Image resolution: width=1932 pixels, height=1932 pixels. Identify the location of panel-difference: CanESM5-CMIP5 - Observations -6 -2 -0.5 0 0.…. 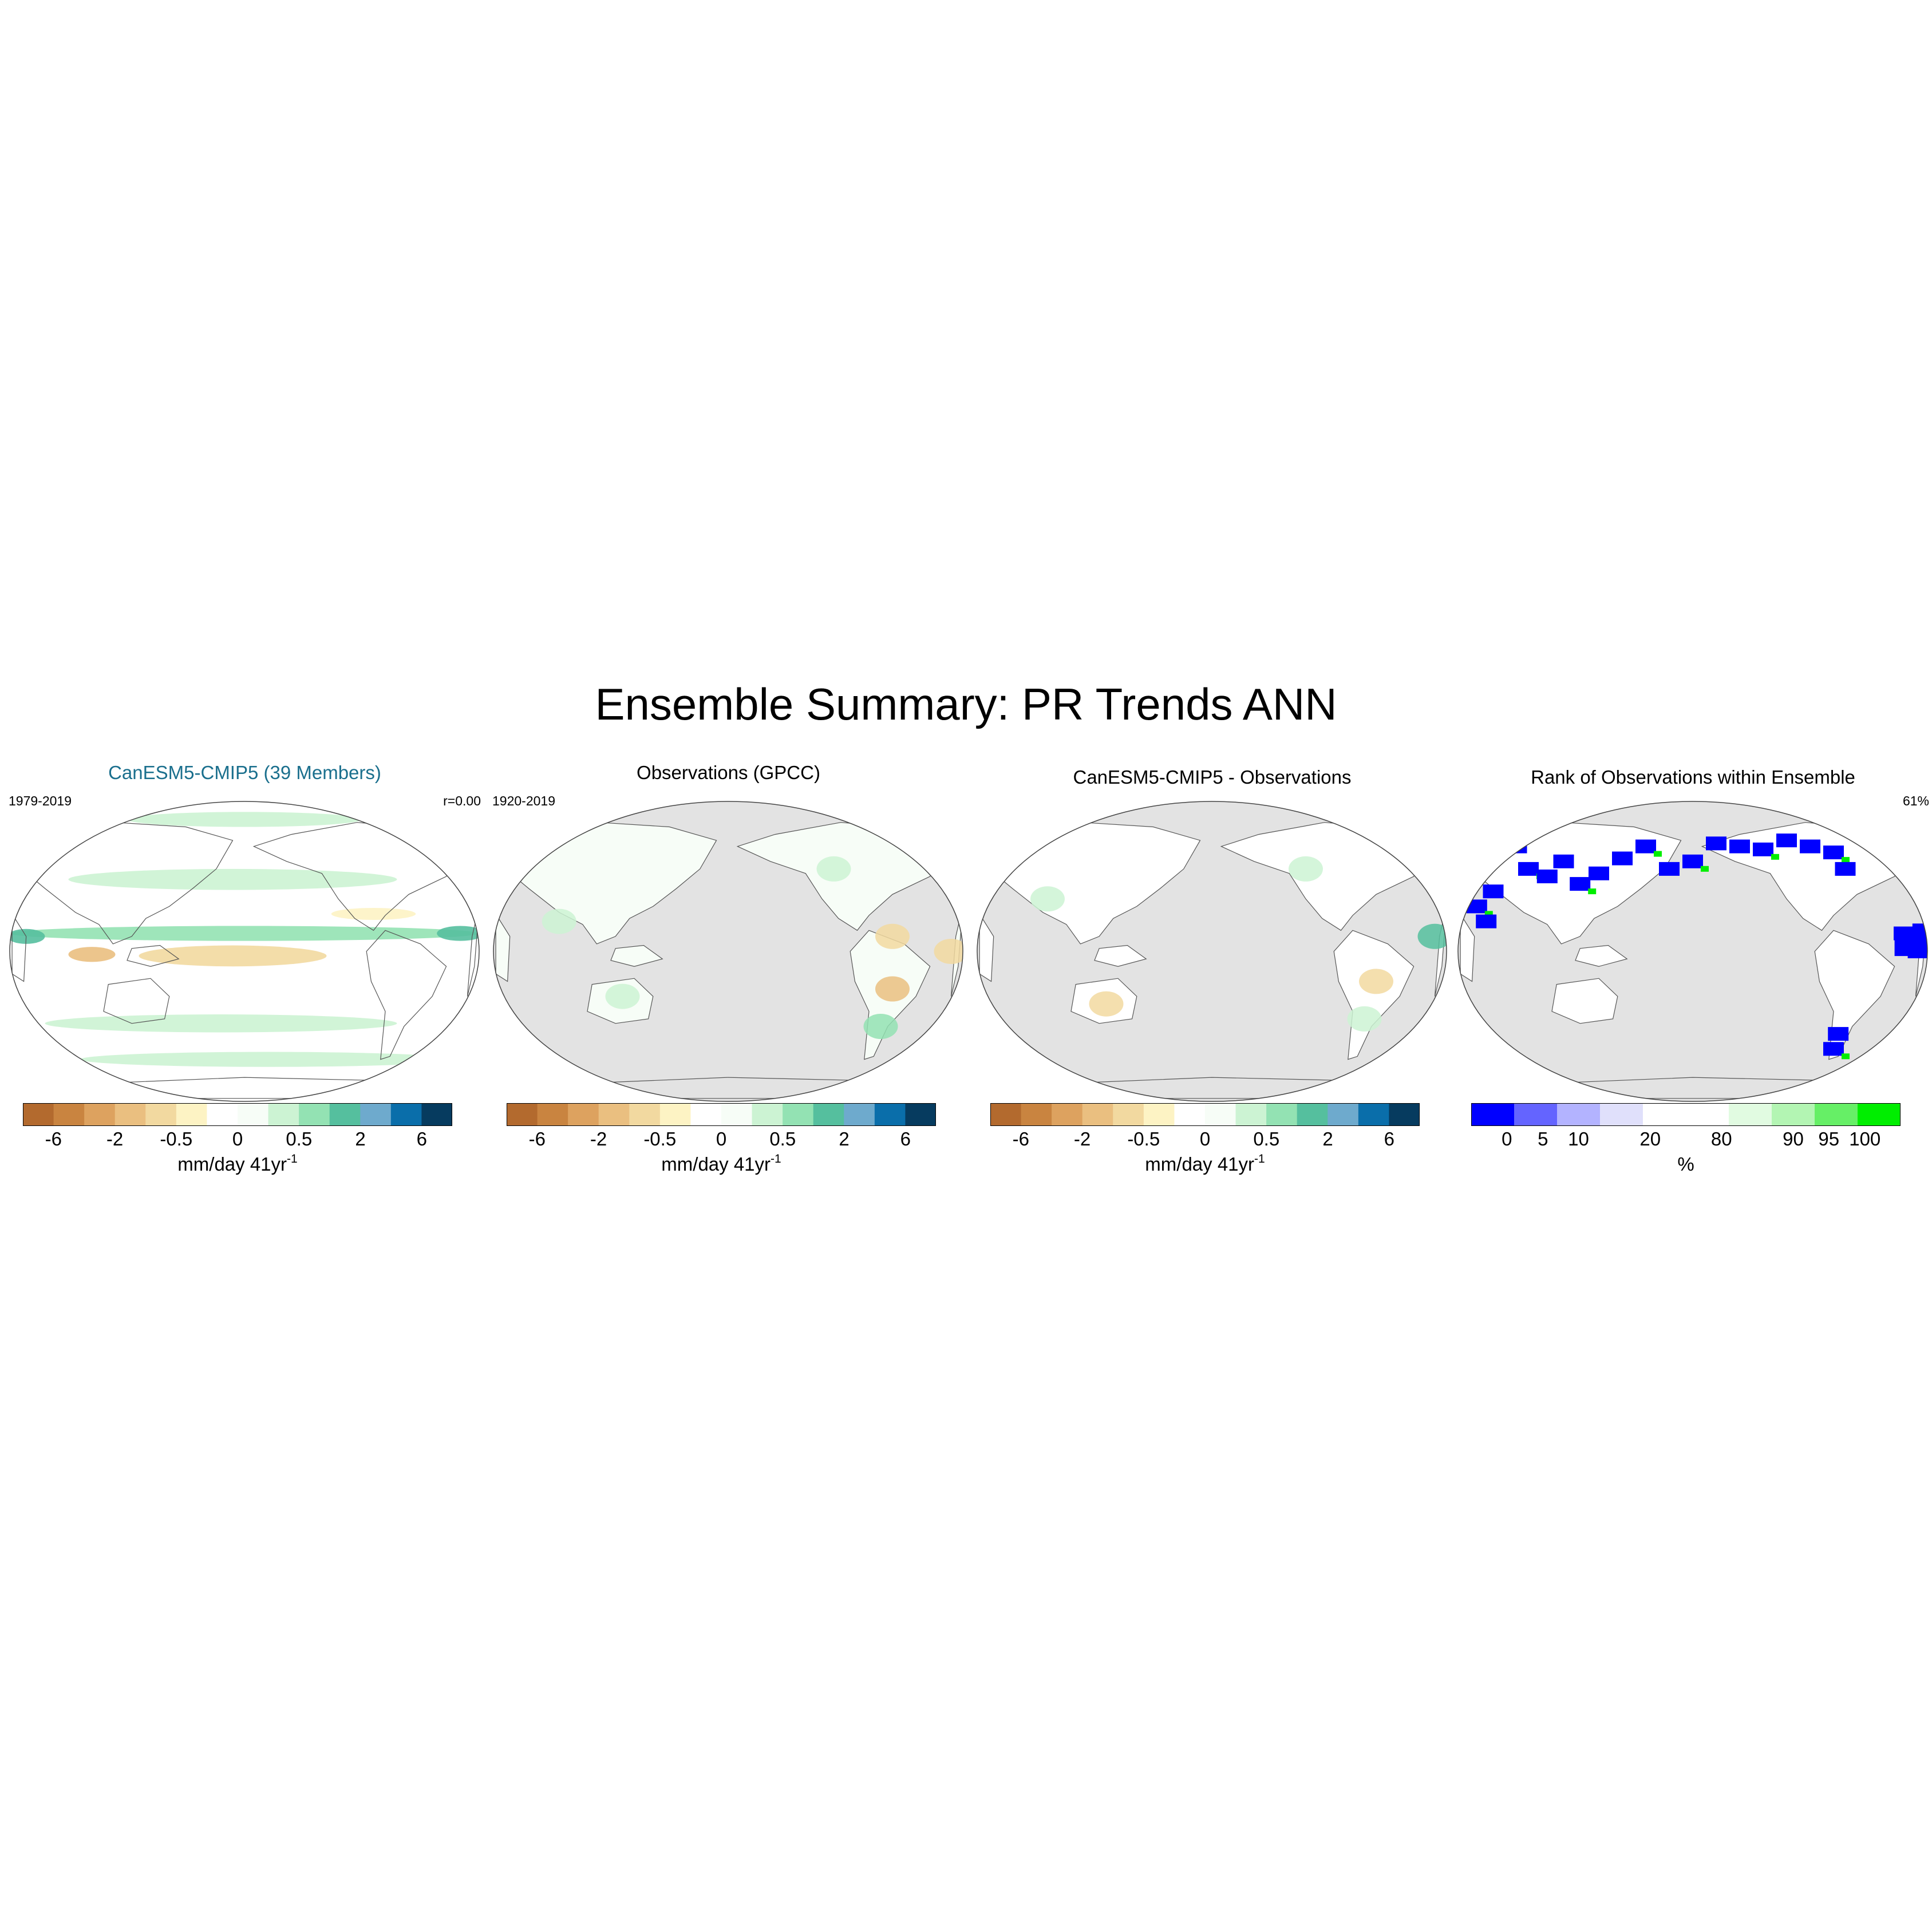
(1212, 968).